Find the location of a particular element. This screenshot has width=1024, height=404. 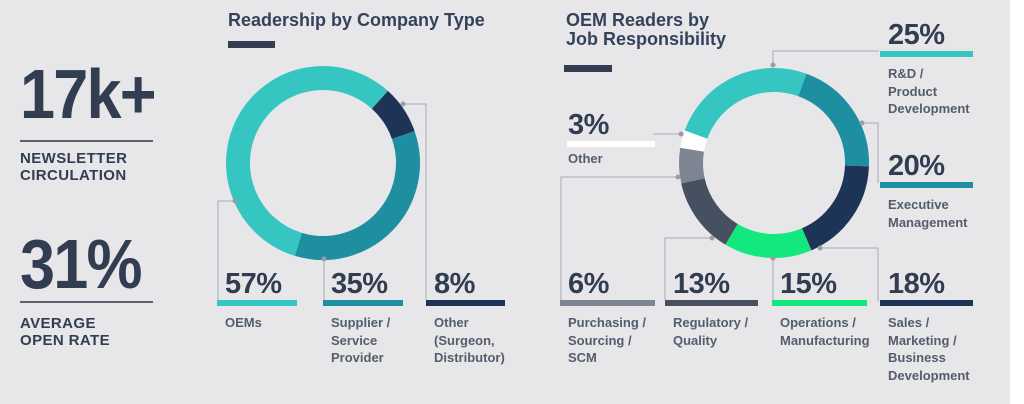

legend-rd-product-development: 25% R&D / Product Development is located at coordinates (926, 68).